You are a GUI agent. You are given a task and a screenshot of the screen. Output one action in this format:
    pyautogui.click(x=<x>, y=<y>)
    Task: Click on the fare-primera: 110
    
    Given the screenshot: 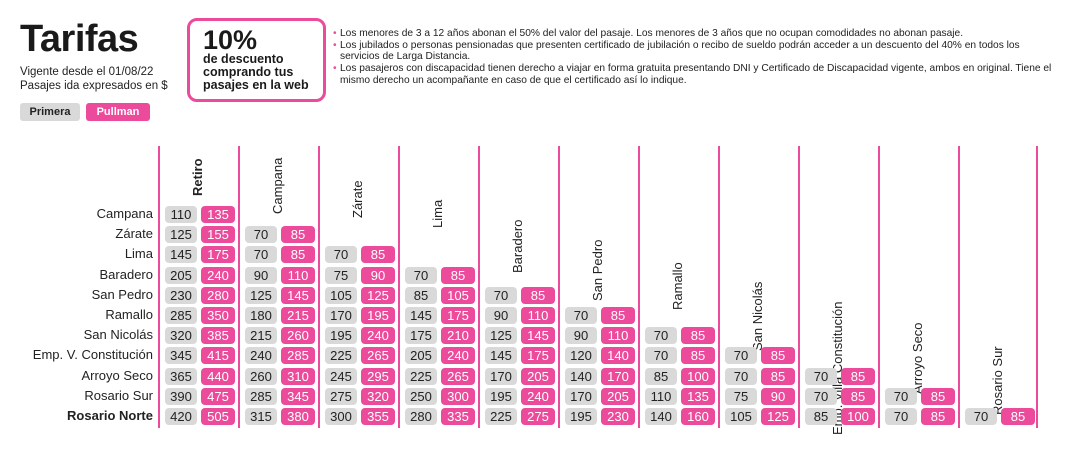 What is the action you would take?
    pyautogui.click(x=661, y=396)
    